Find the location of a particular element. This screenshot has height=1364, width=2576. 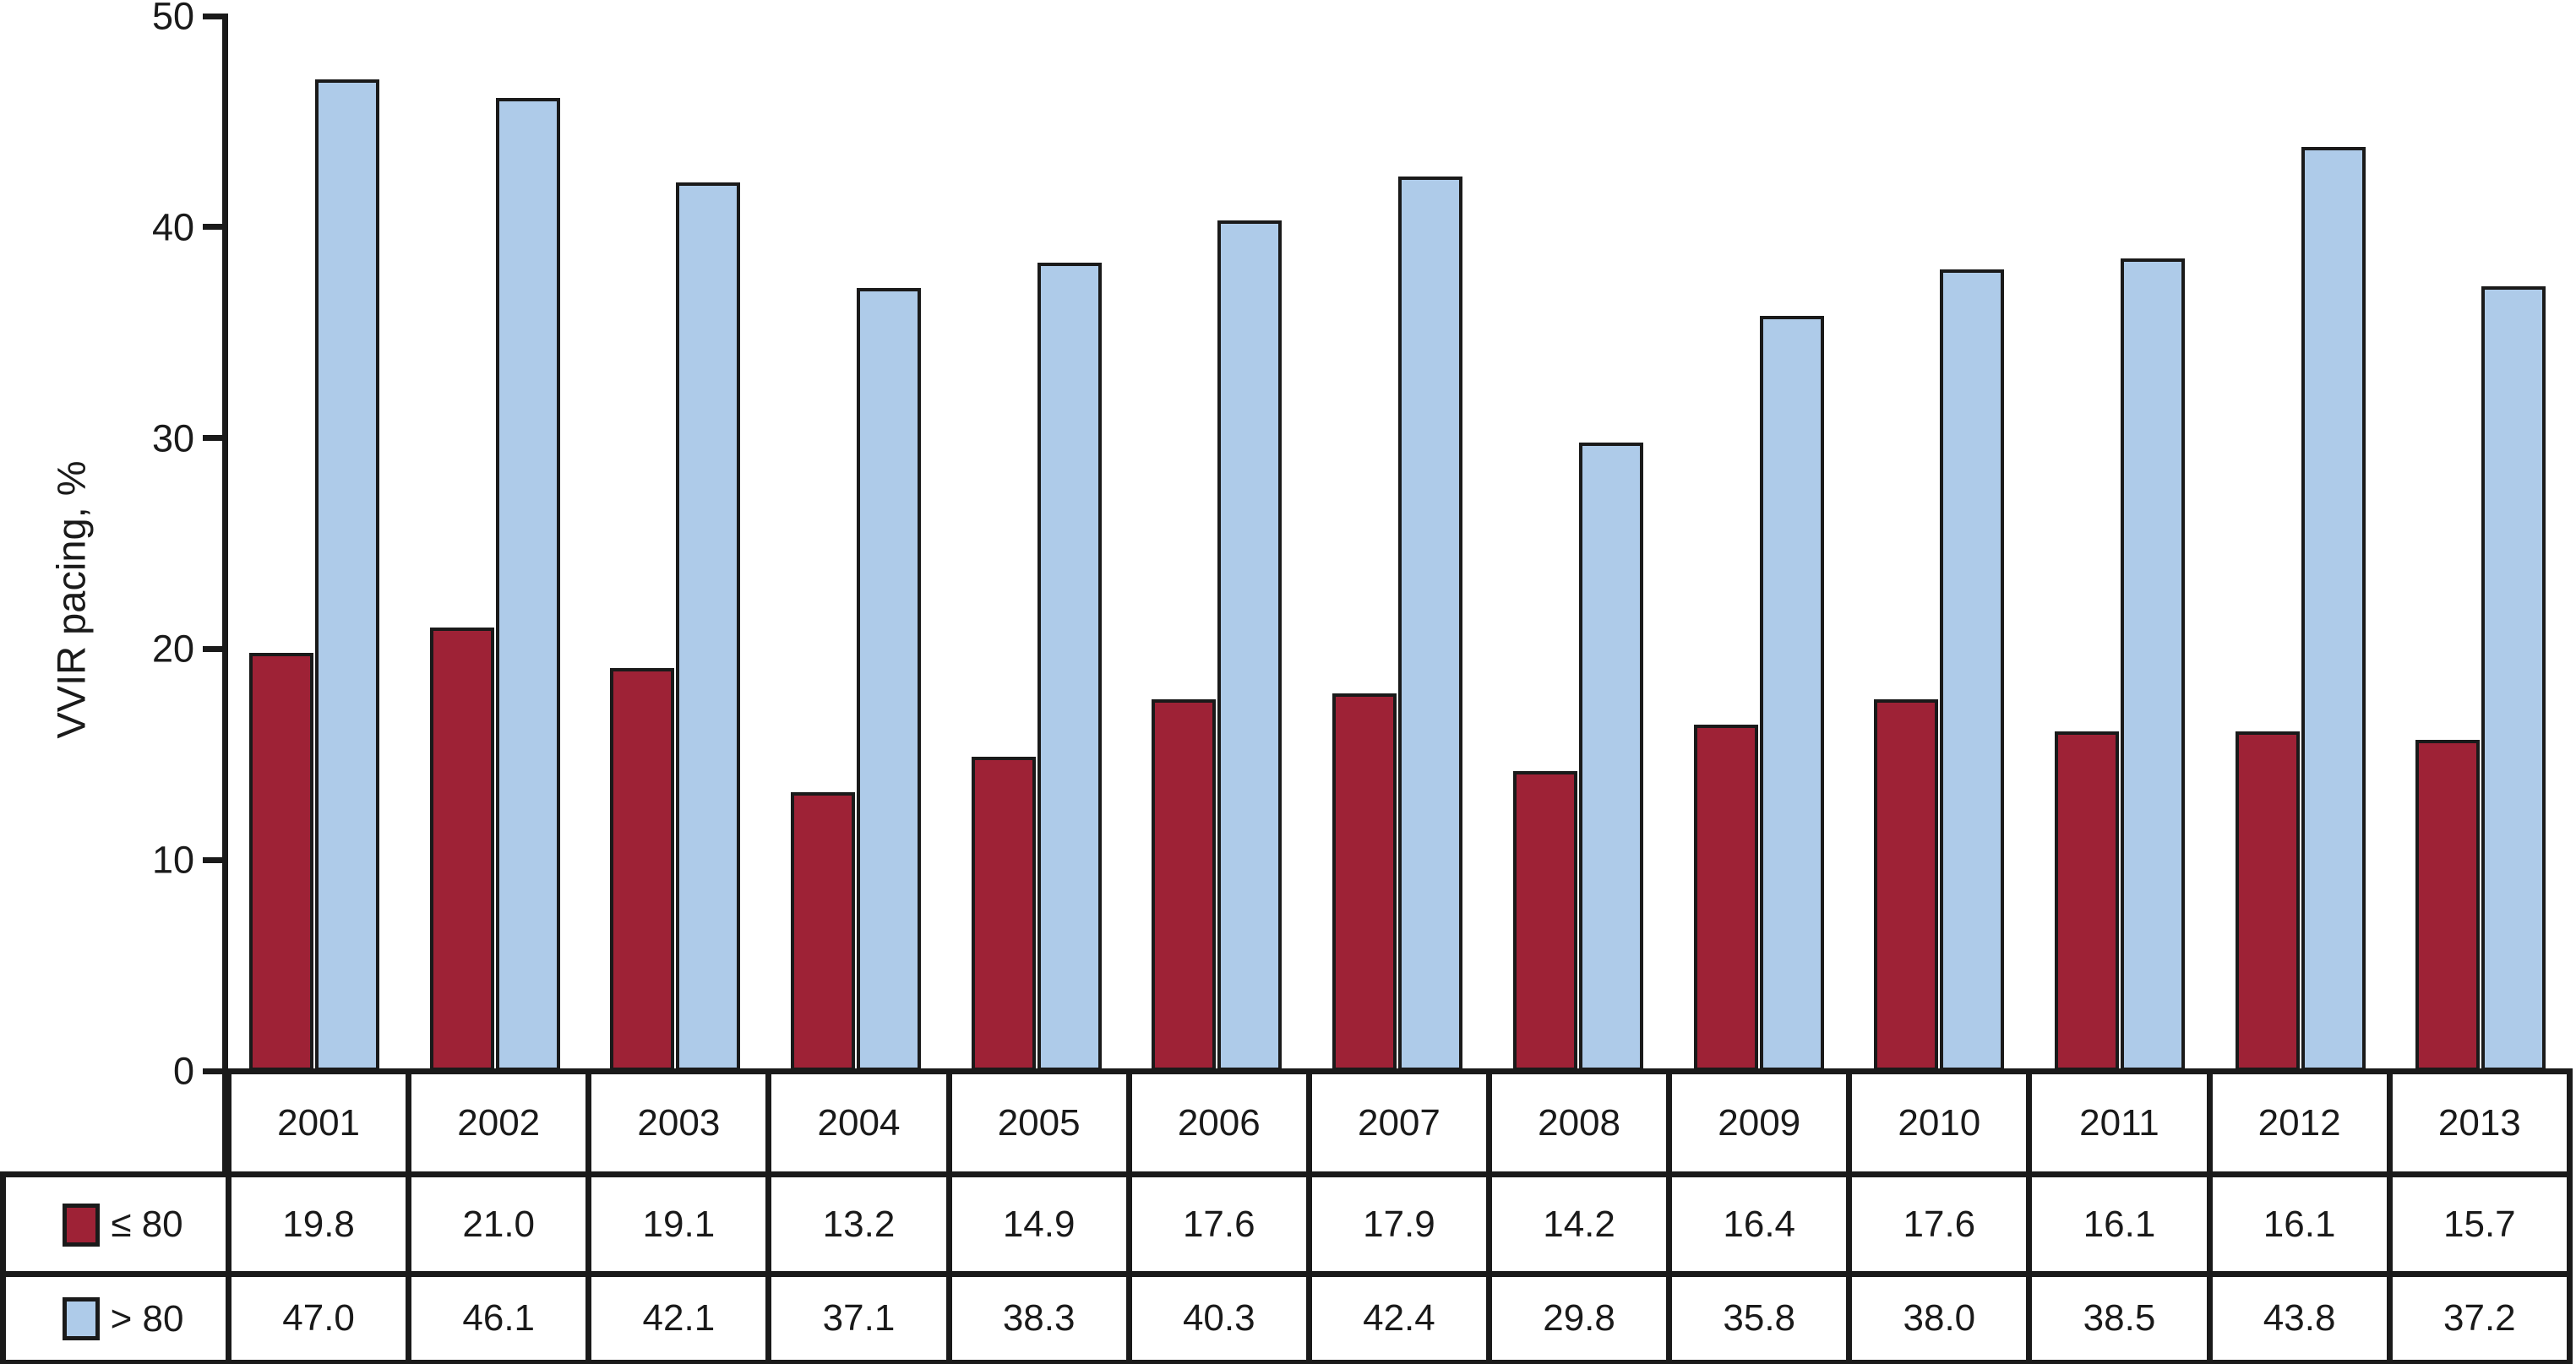

value-cell-le80-2002: 21.0 is located at coordinates (499, 1224).